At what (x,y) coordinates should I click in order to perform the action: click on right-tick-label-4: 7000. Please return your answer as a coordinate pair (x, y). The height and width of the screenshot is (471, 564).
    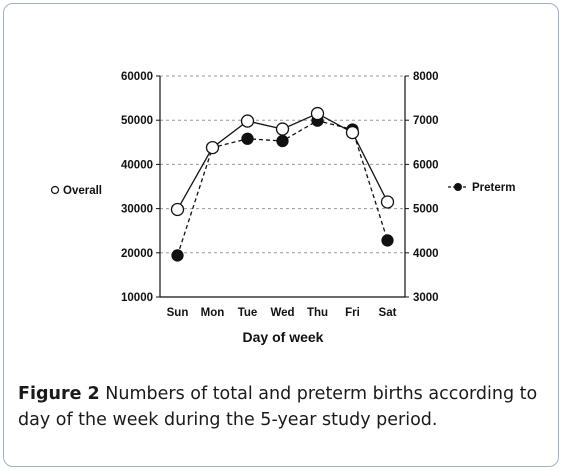
    Looking at the image, I should click on (426, 121).